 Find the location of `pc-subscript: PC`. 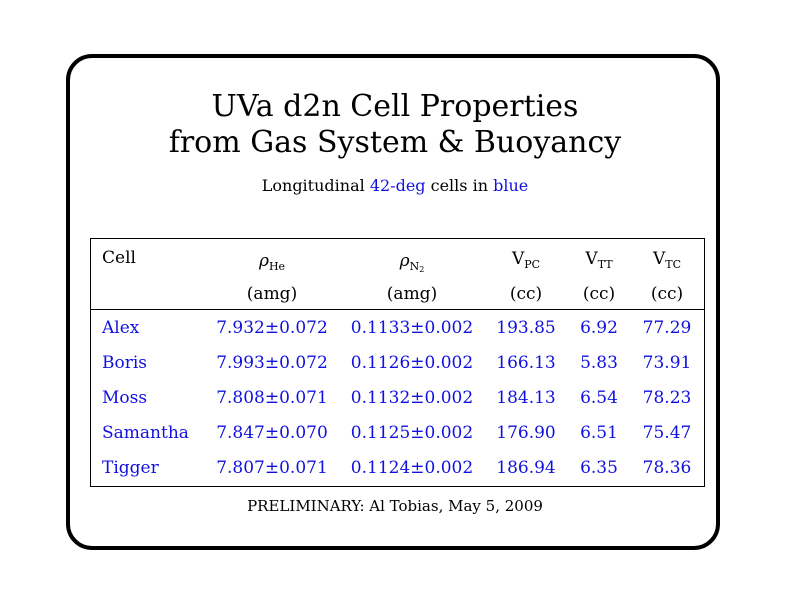

pc-subscript: PC is located at coordinates (532, 264).